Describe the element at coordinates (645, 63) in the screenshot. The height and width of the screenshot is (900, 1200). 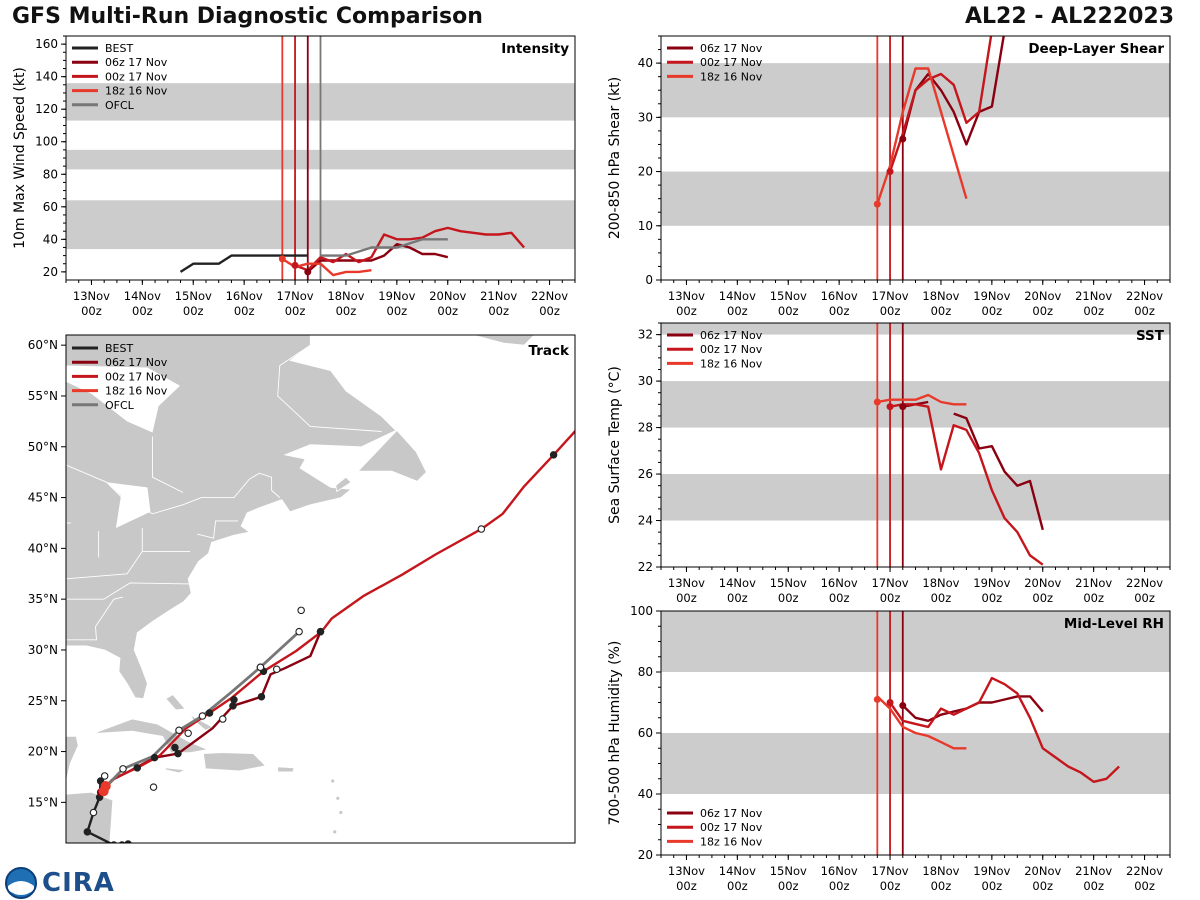
I see `shear-ytick-label: 40` at that location.